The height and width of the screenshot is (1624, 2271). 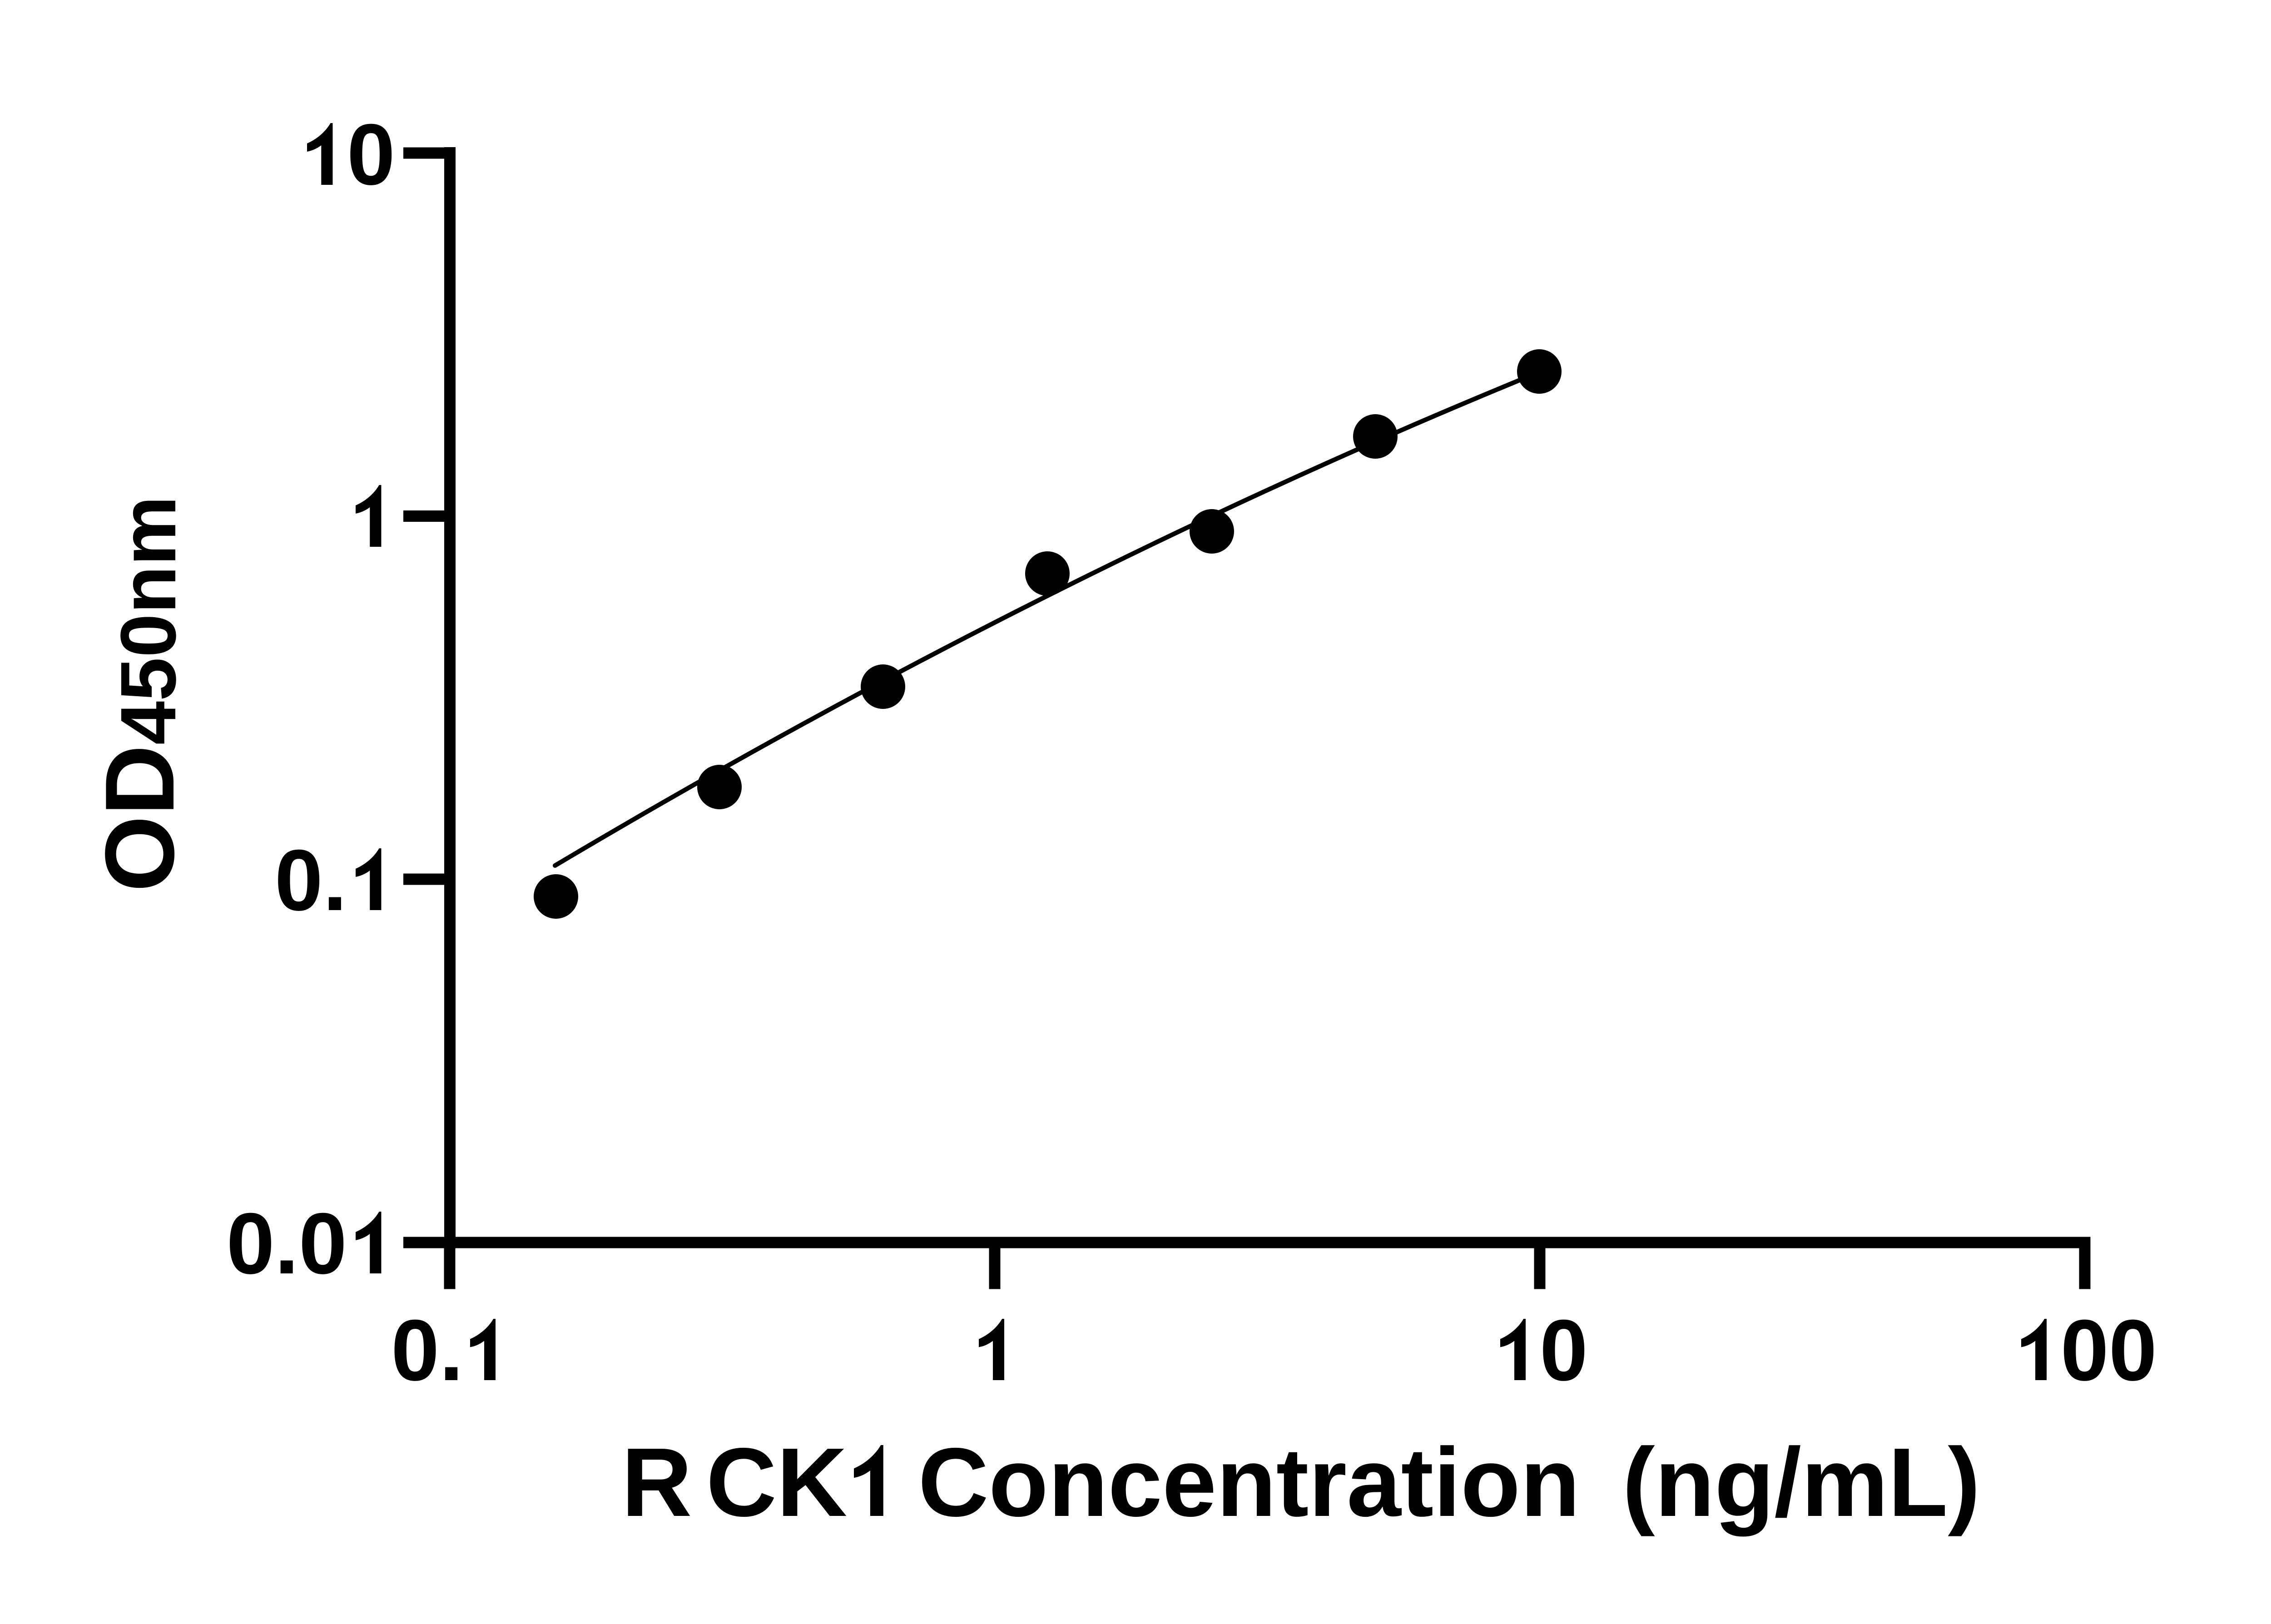 I want to click on svg-text: (ng/mL), so click(x=1801, y=1482).